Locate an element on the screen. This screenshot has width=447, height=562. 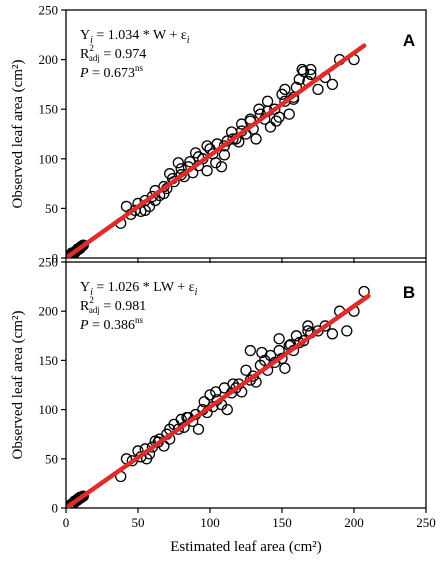
eq-text: = 0.974 is located at coordinates (123, 54).